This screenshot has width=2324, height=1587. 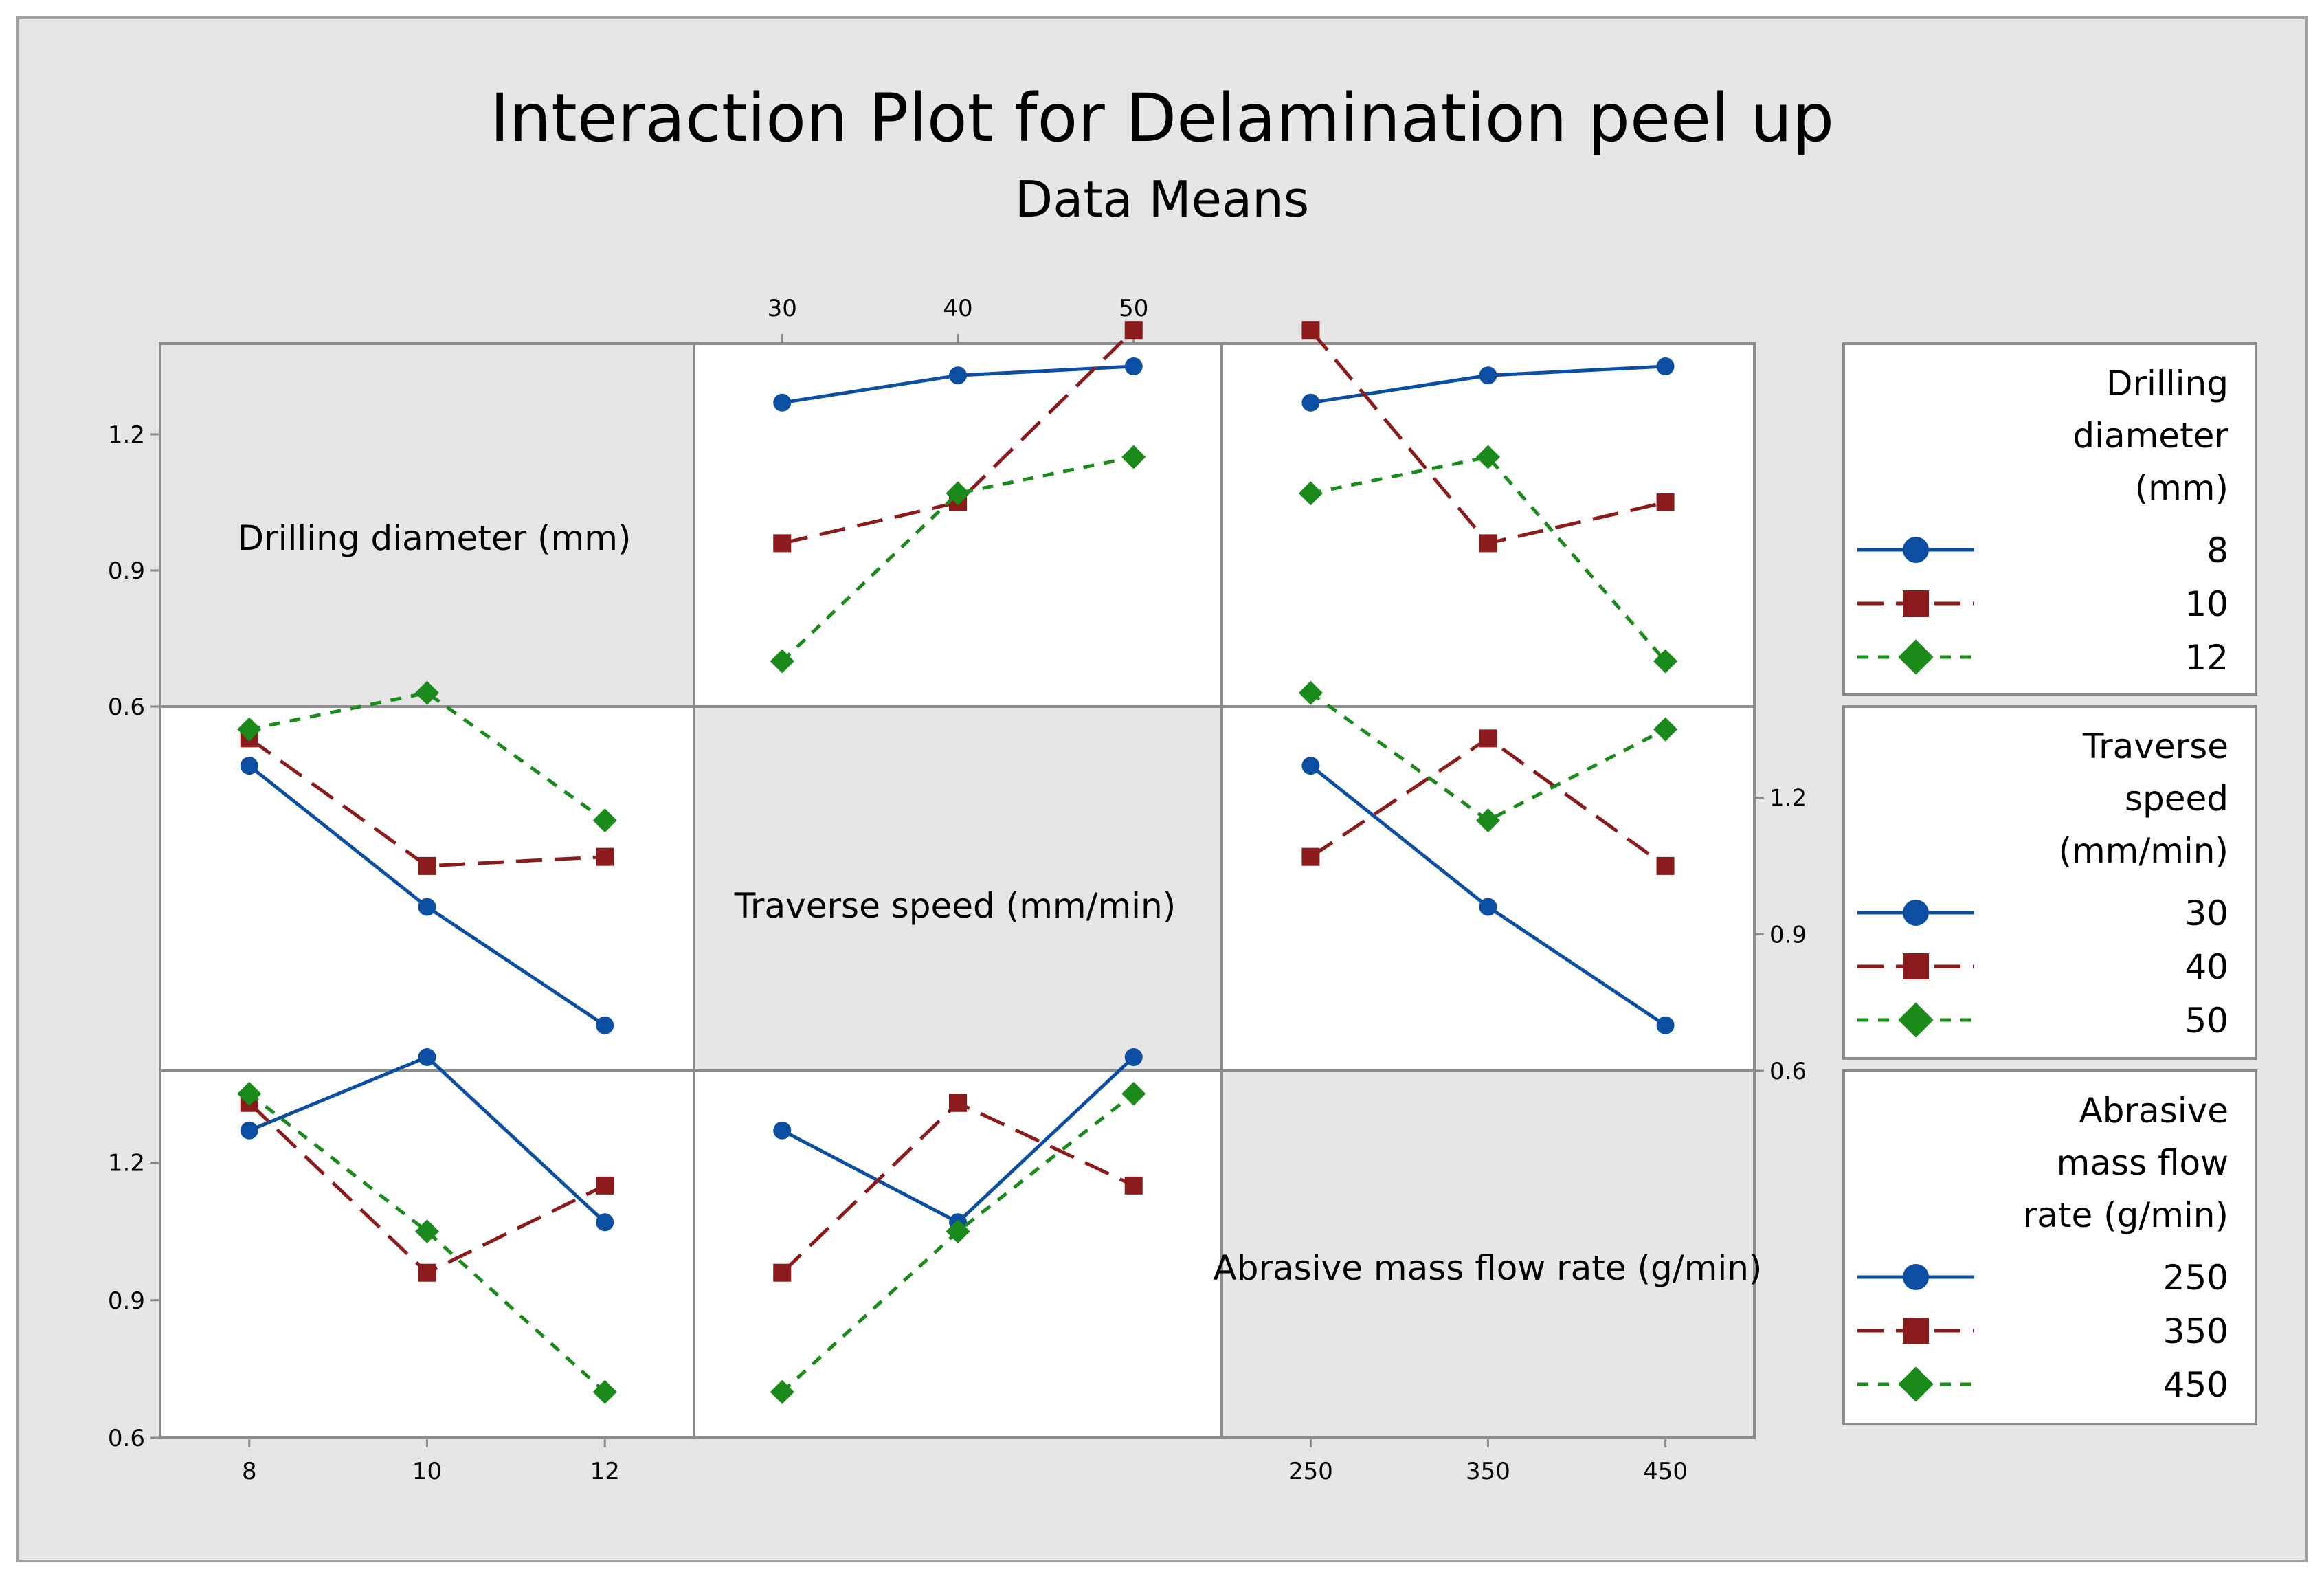 What do you see at coordinates (1665, 1472) in the screenshot?
I see `x-tick-label: 450` at bounding box center [1665, 1472].